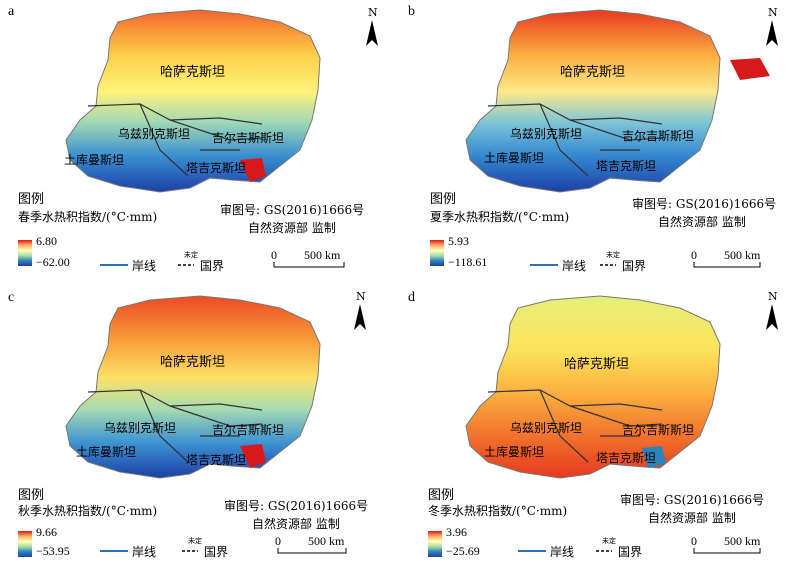  Describe the element at coordinates (88, 511) in the screenshot. I see `index-title: 秋季水热积指数/(°C·mm)` at that location.